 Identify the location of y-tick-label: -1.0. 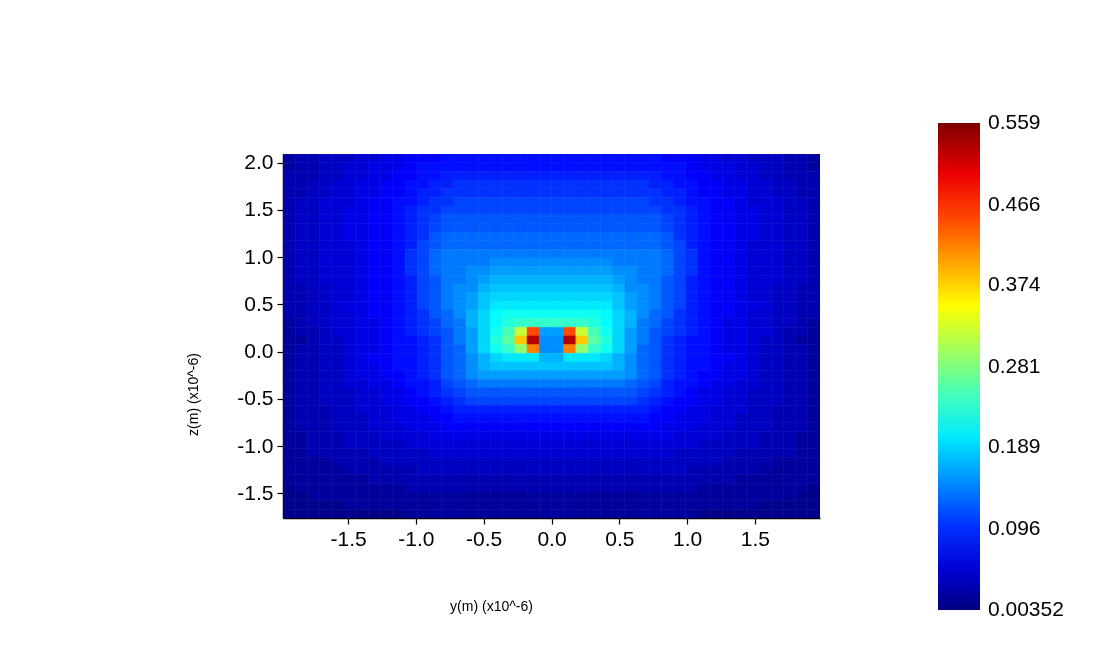
(255, 445).